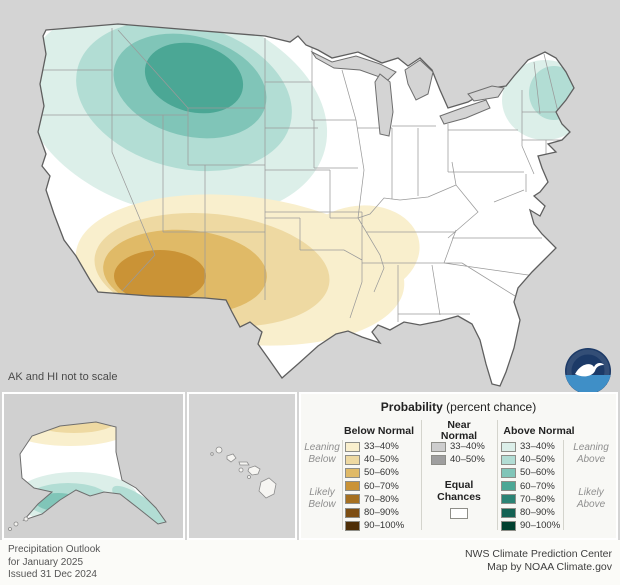 Image resolution: width=620 pixels, height=585 pixels. What do you see at coordinates (411, 407) in the screenshot?
I see `legend-title-bold: Probability` at bounding box center [411, 407].